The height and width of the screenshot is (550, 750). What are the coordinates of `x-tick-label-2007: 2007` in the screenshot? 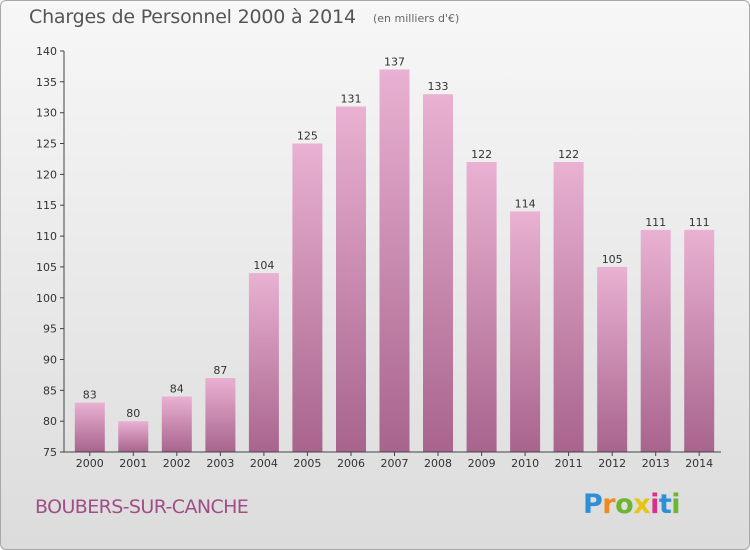 It's located at (395, 463).